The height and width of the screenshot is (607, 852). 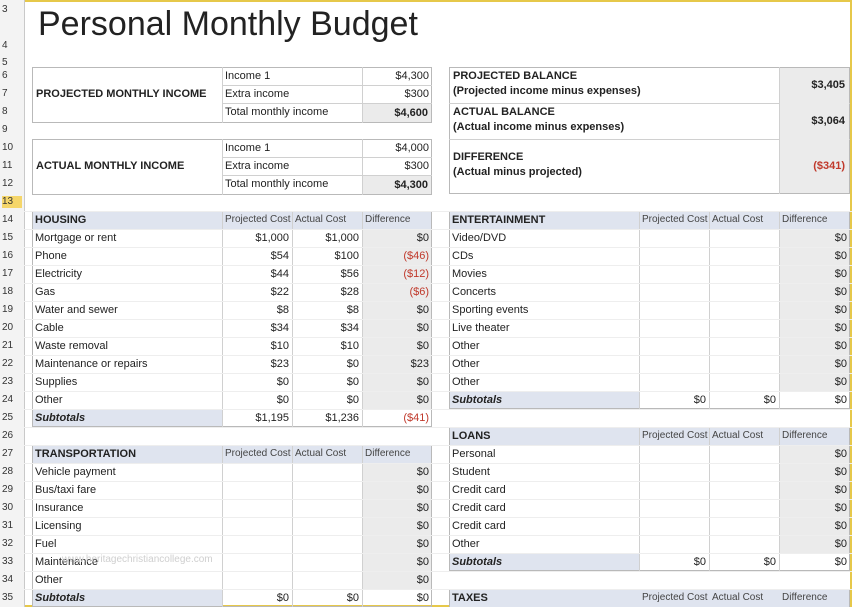 What do you see at coordinates (412, 148) in the screenshot?
I see `actual-income-1-value: $4,000` at bounding box center [412, 148].